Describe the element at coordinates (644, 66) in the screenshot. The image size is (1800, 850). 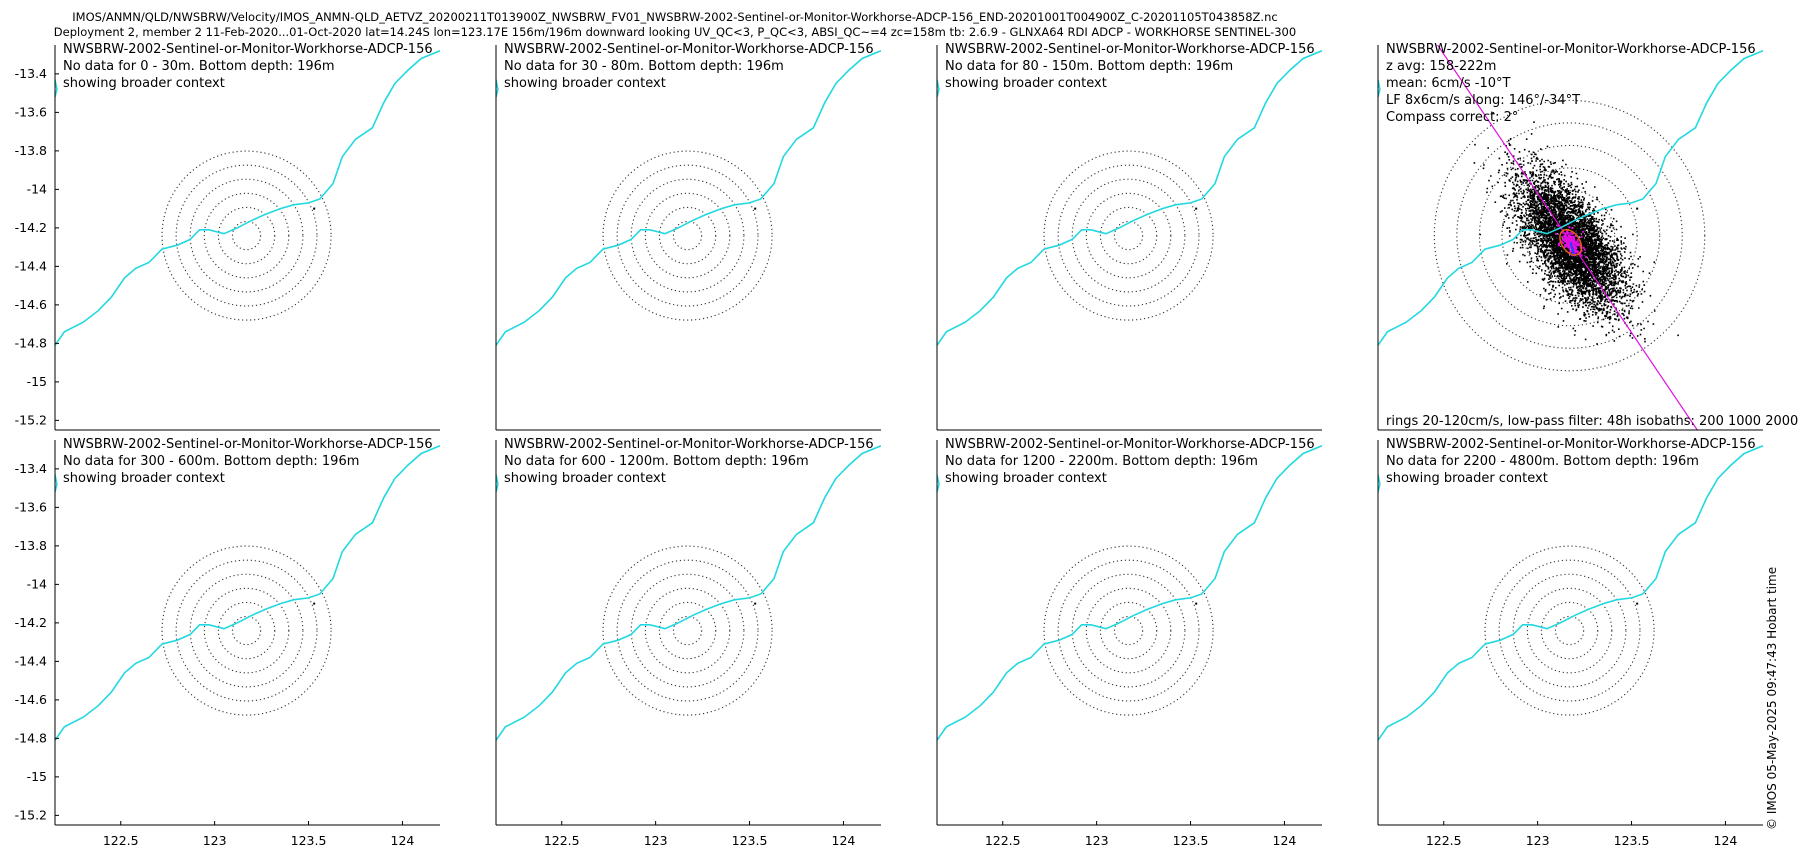
I see `panel-caption-line: No data for 30 - 80m. Bottom depth: 196m` at that location.